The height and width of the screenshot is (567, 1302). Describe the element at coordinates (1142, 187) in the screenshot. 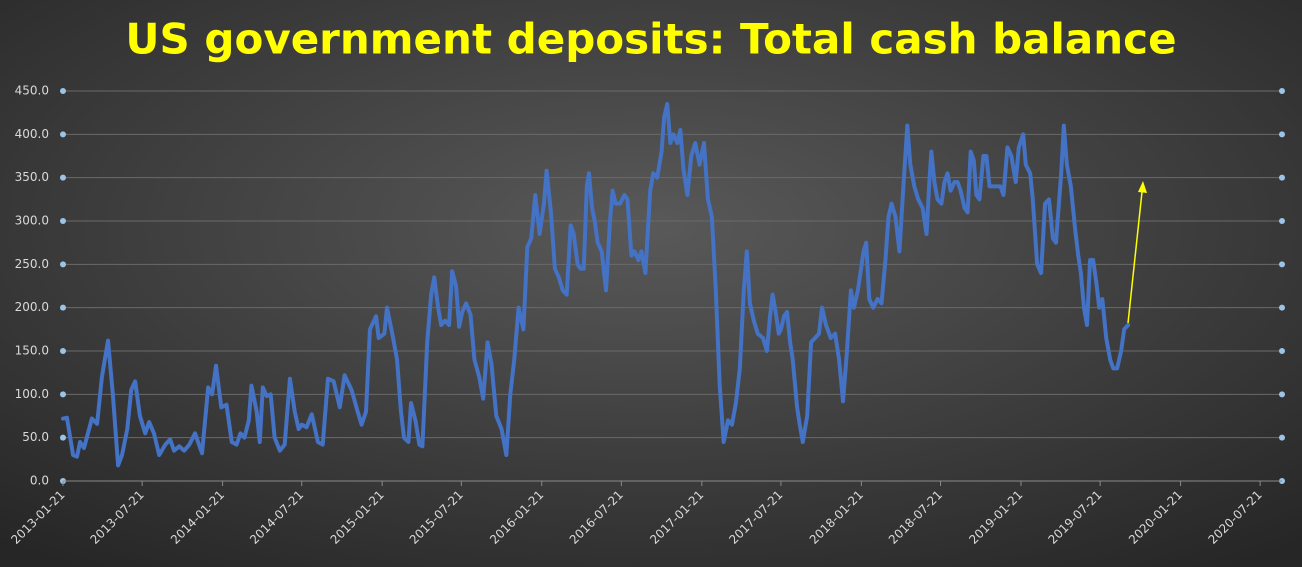

I see `arrow-head` at that location.